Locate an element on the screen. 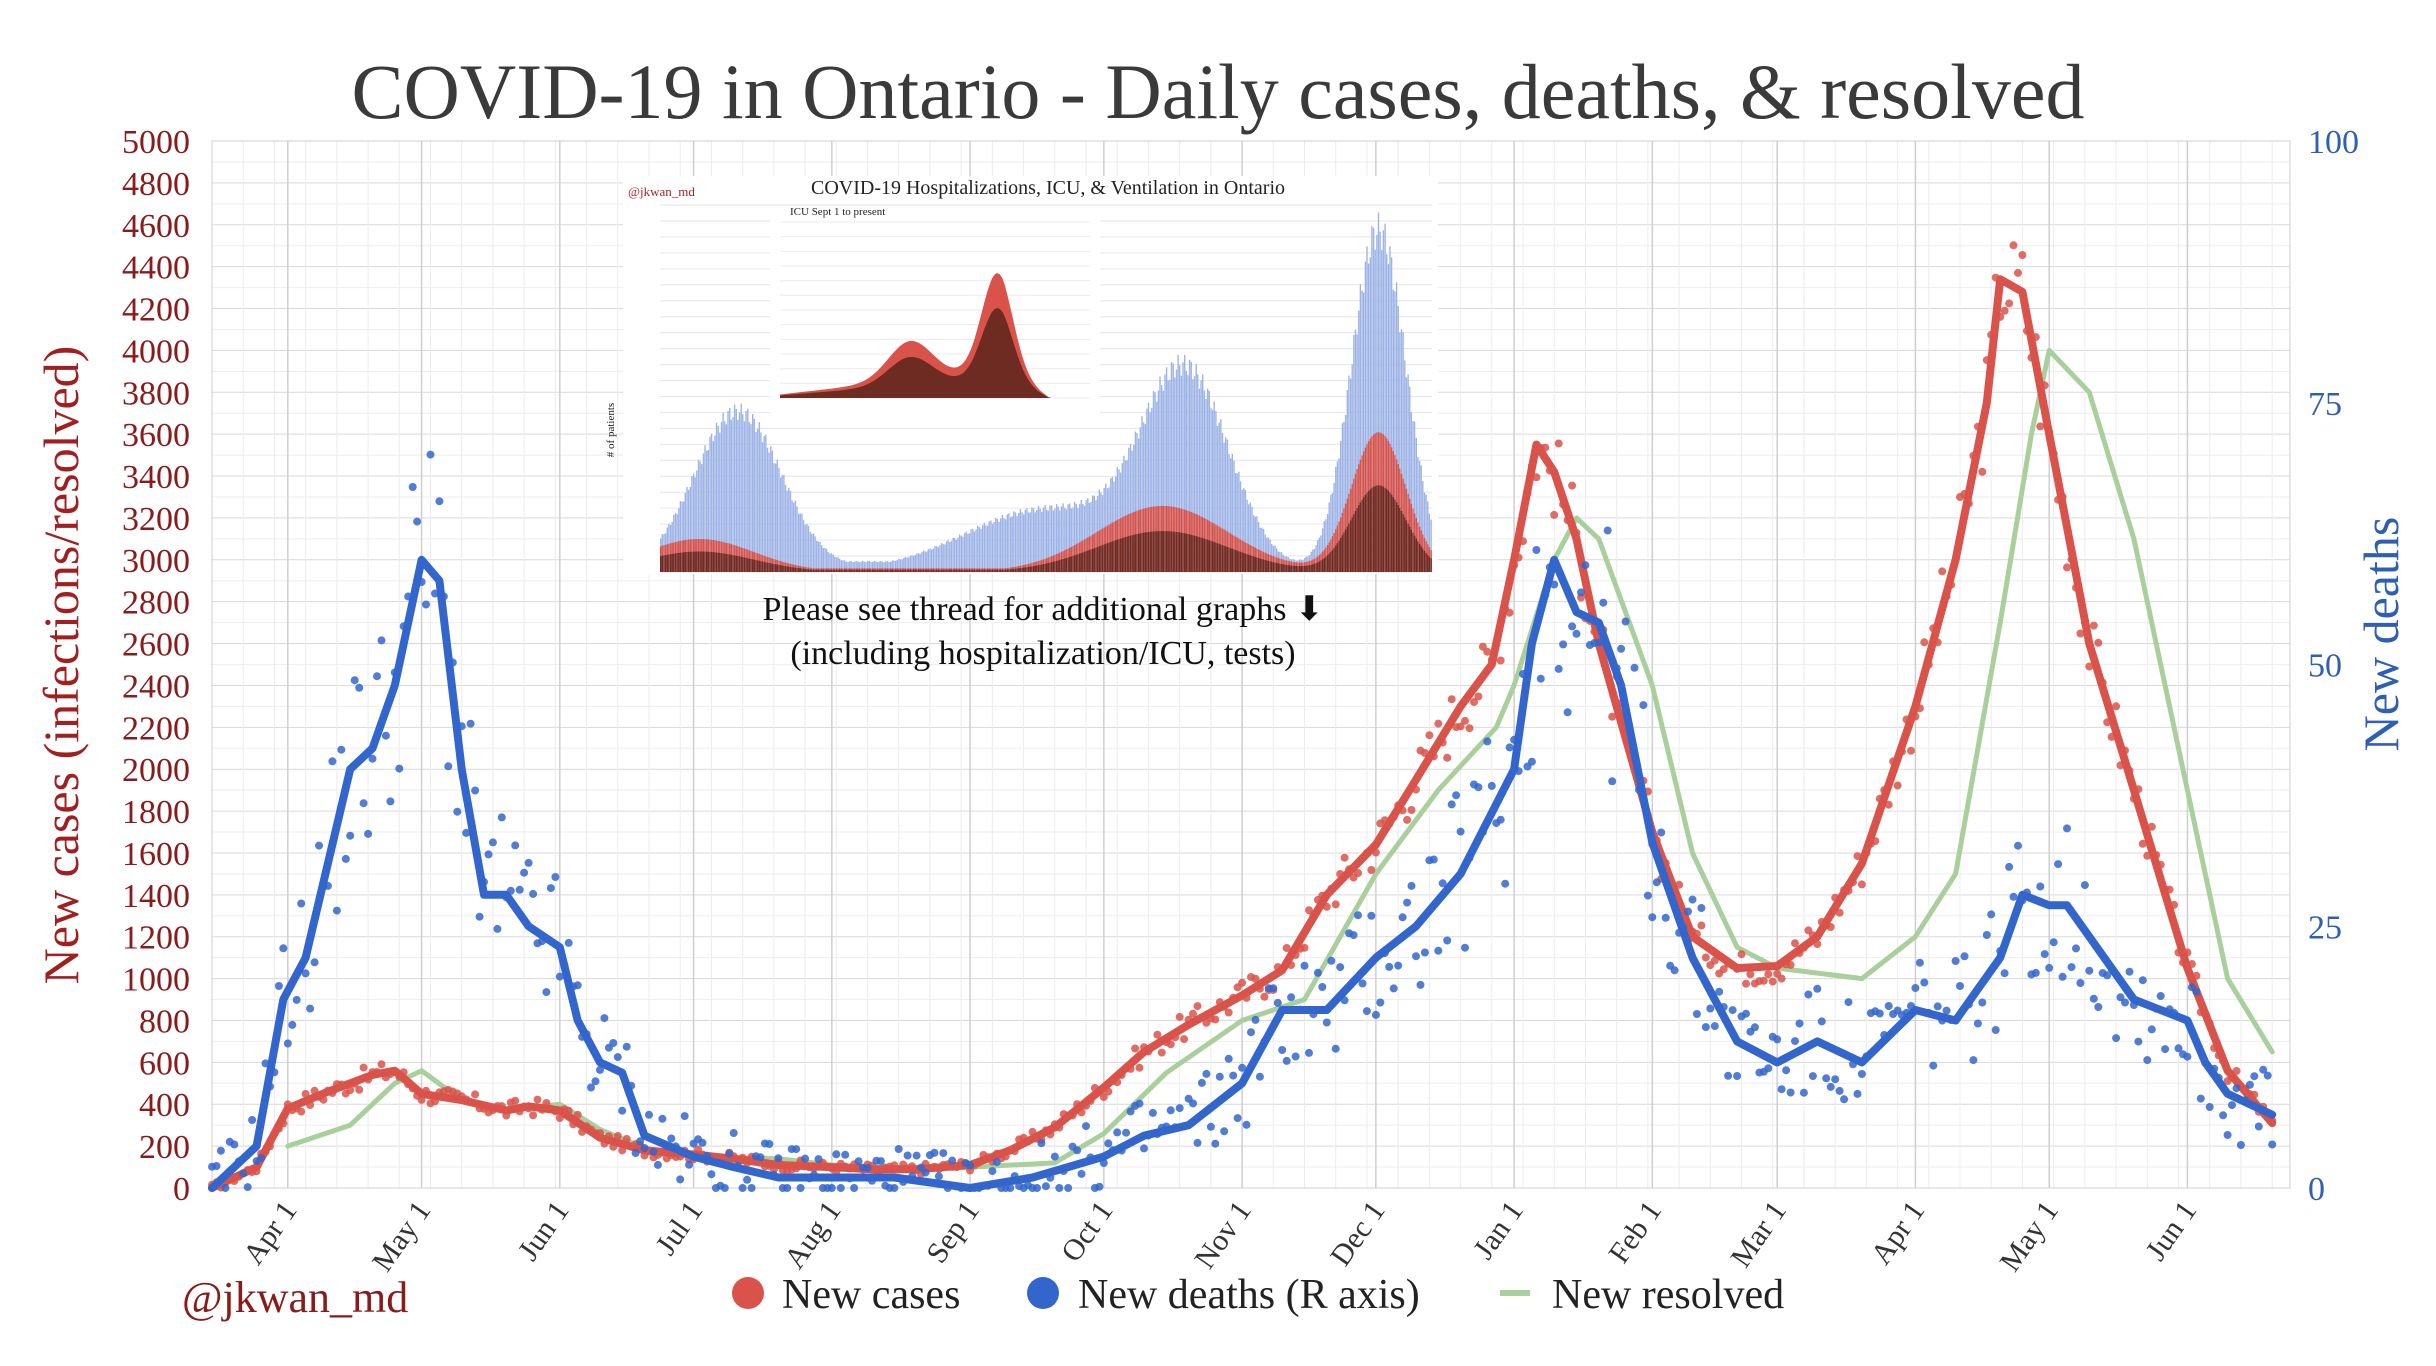  y-tick-left-label: 2400 is located at coordinates (156, 686).